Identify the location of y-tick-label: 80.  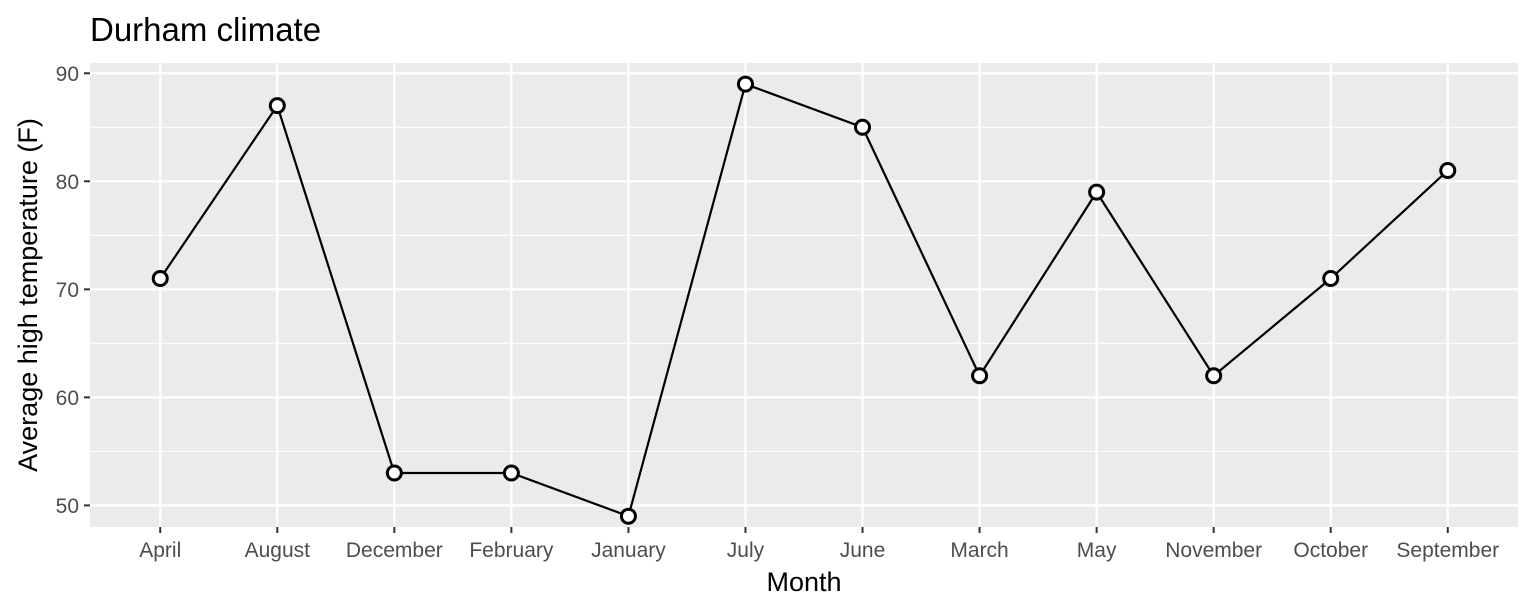
(67, 182).